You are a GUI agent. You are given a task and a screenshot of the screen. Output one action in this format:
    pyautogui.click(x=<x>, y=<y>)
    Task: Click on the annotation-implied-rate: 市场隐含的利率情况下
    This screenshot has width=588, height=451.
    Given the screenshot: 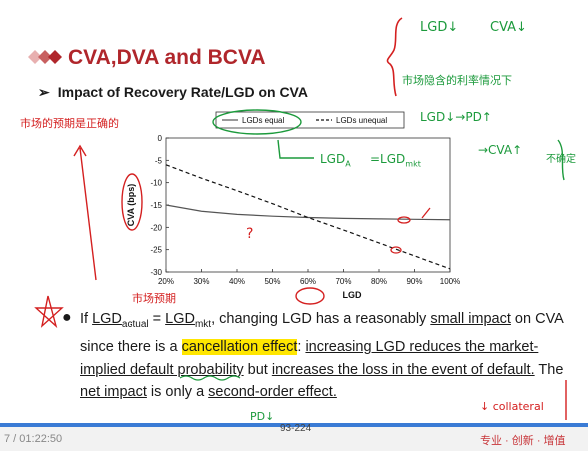 What is the action you would take?
    pyautogui.click(x=457, y=80)
    